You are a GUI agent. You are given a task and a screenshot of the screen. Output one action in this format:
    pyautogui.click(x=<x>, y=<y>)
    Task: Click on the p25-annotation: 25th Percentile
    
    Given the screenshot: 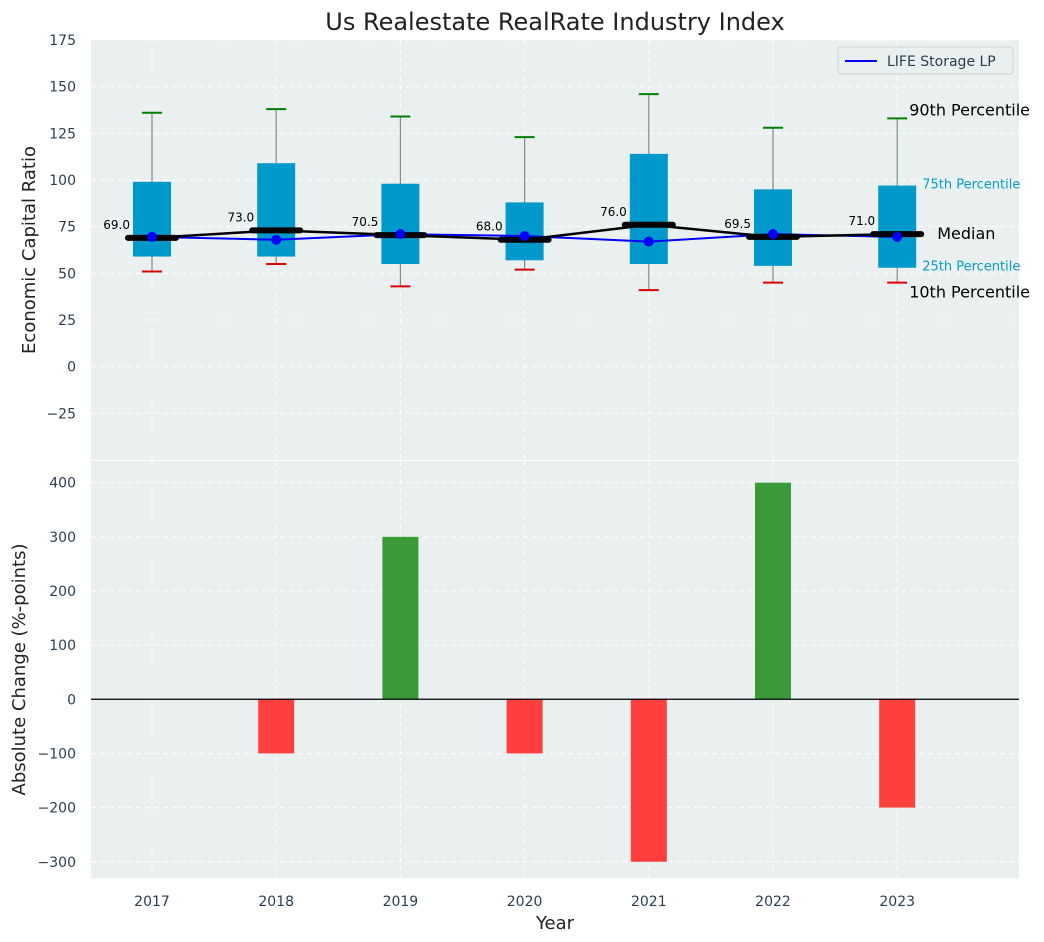 What is the action you would take?
    pyautogui.click(x=971, y=267)
    